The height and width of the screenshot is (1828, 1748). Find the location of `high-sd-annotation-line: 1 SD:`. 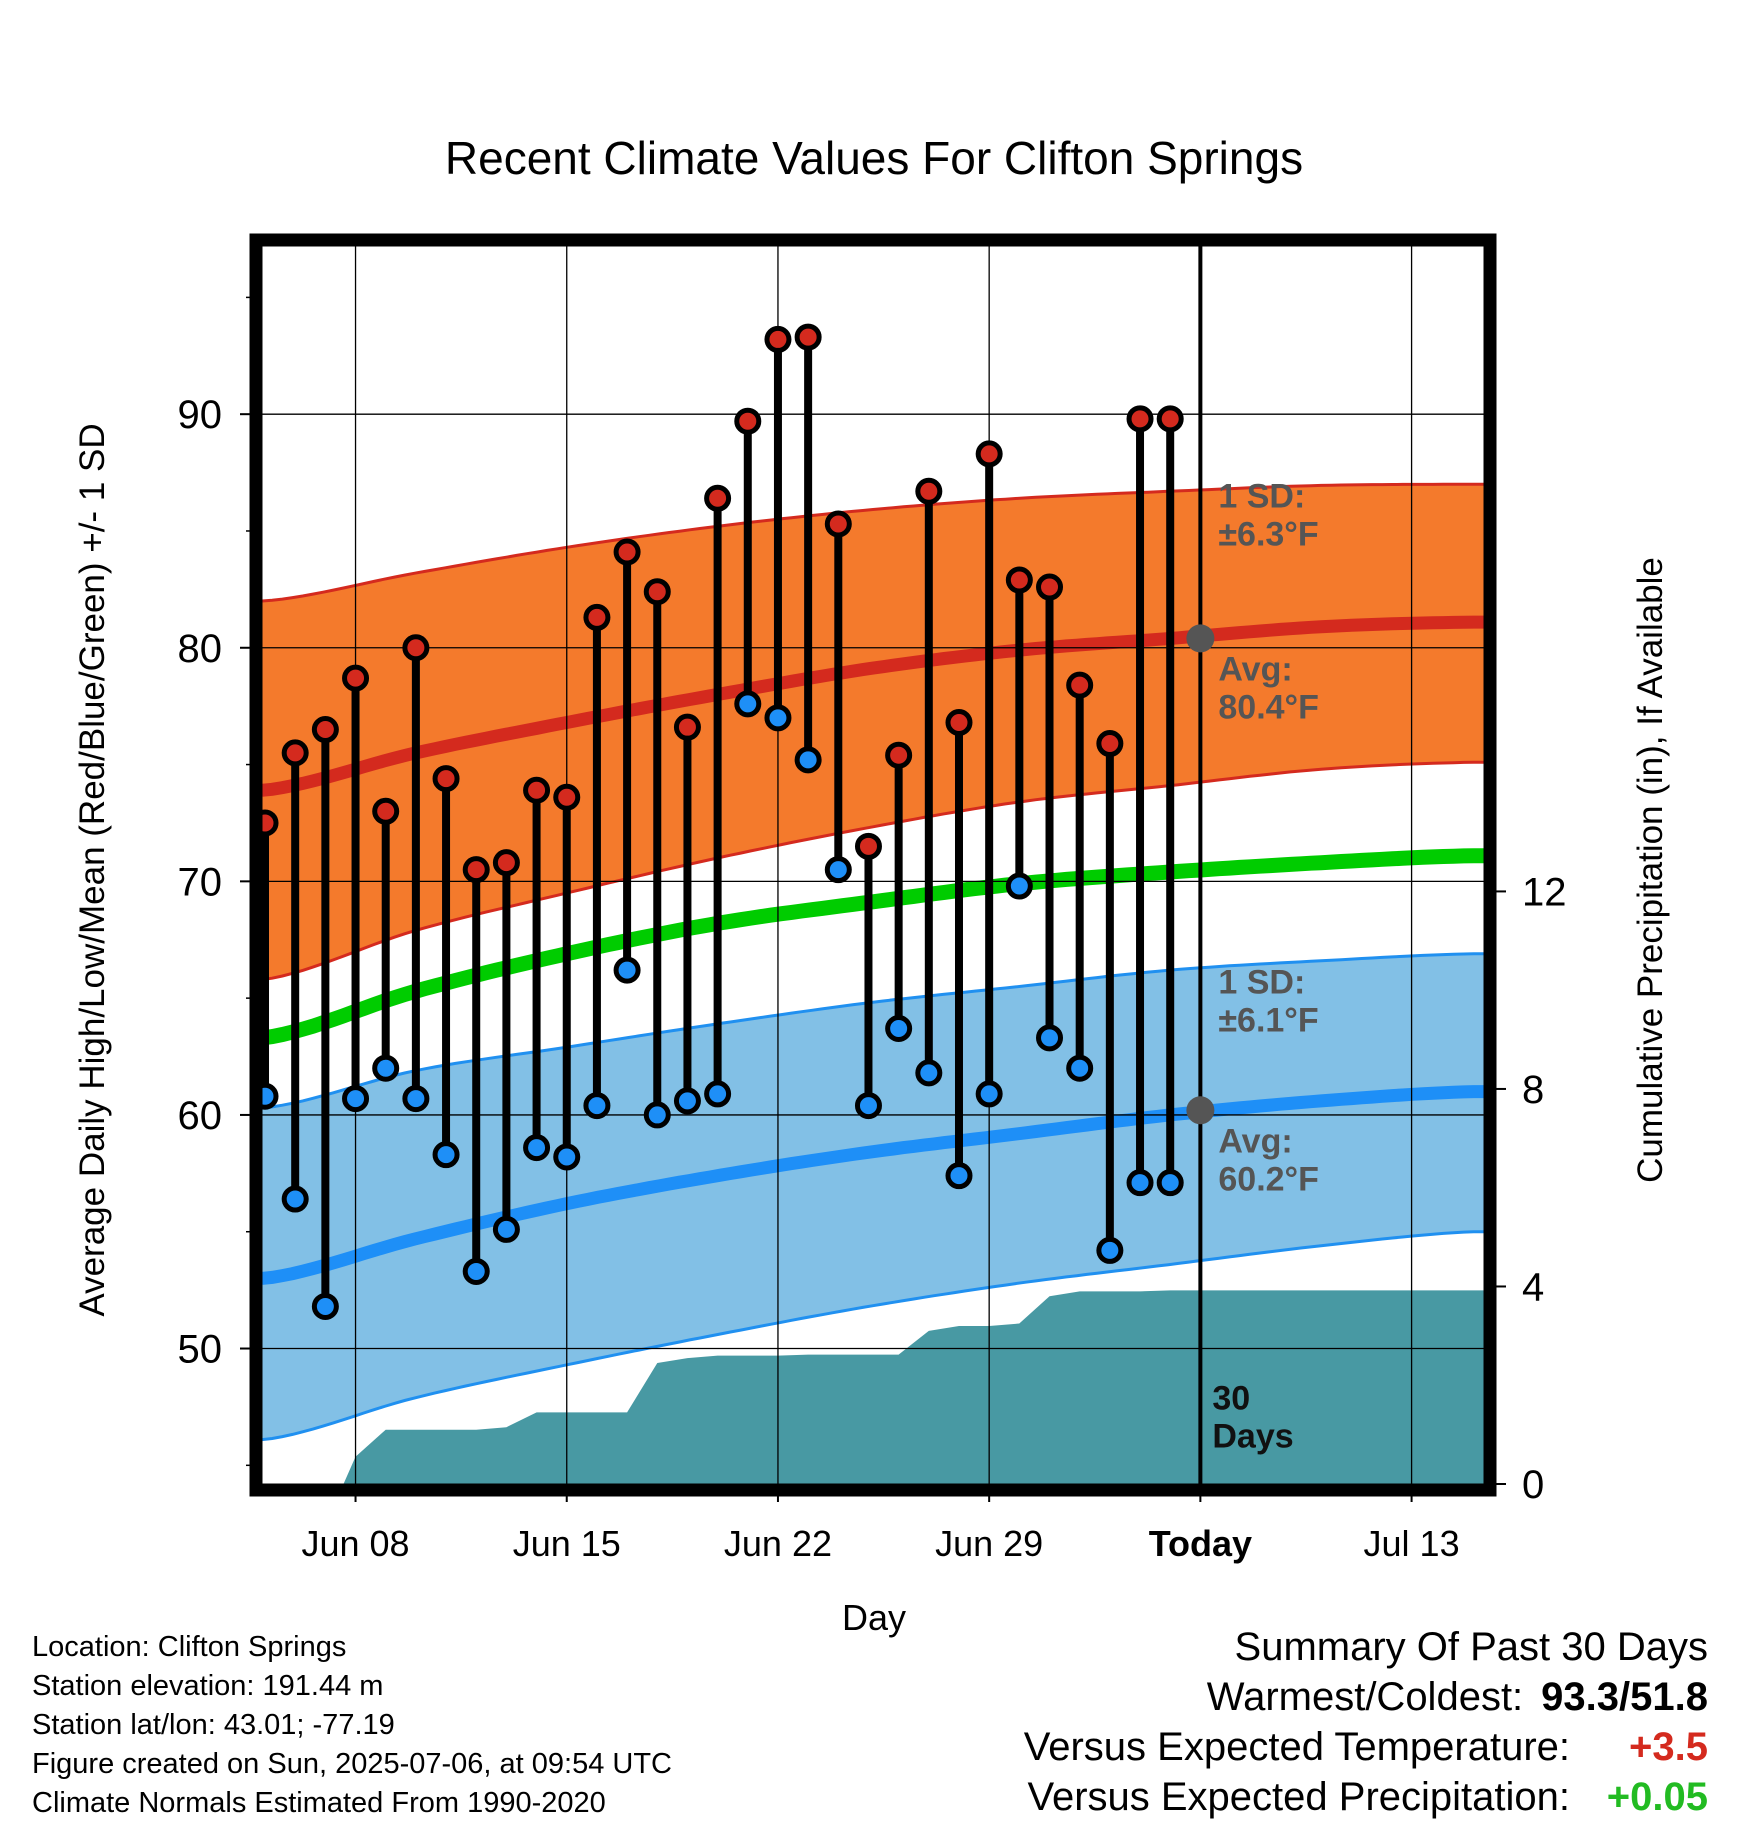

high-sd-annotation-line: 1 SD: is located at coordinates (1261, 497).